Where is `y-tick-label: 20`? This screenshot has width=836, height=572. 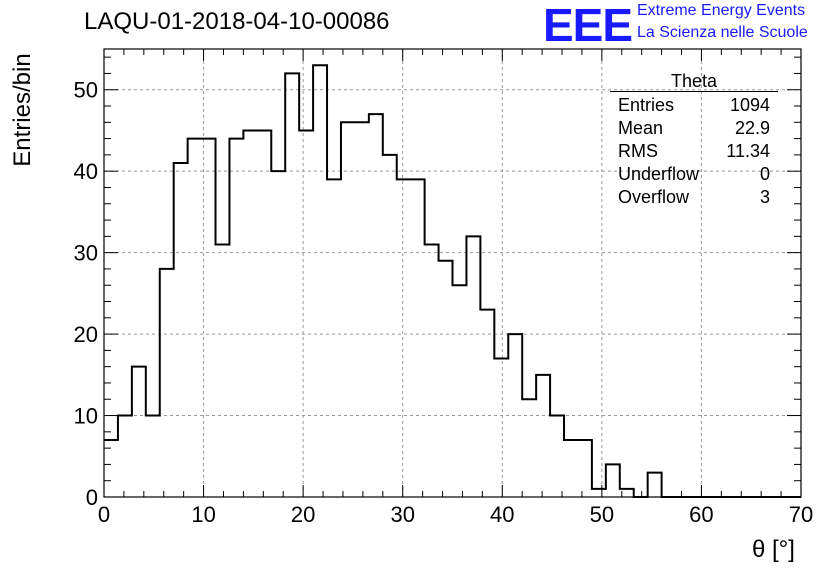
y-tick-label: 20 is located at coordinates (86, 334).